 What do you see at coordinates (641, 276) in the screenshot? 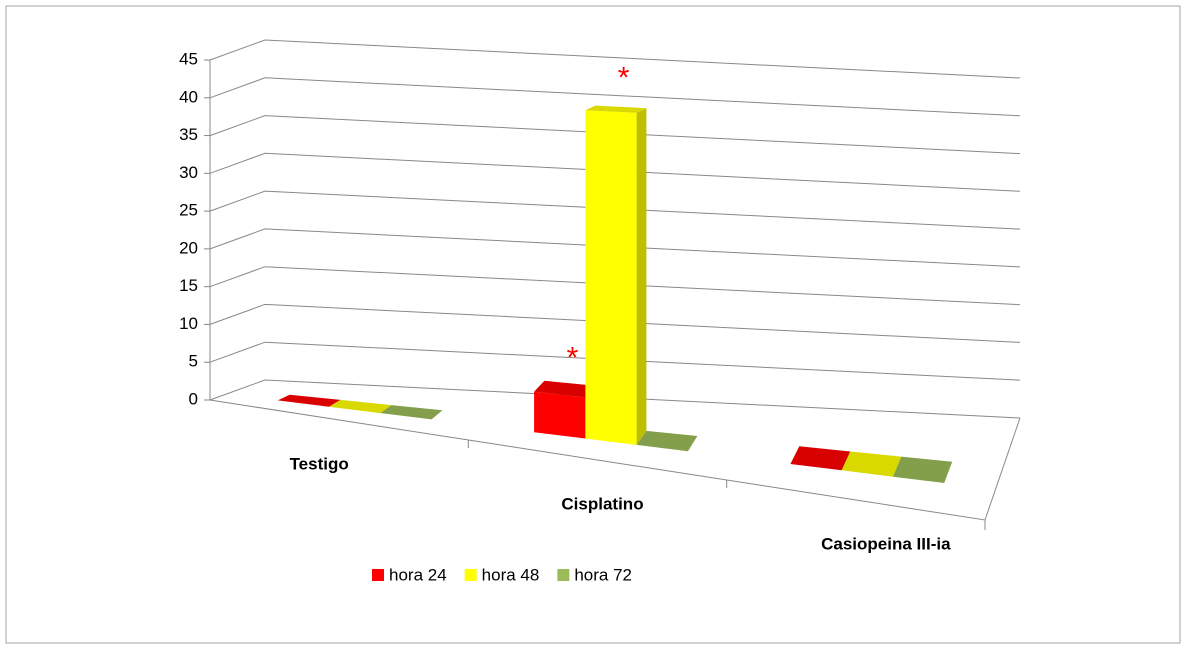
I see `bar-side` at bounding box center [641, 276].